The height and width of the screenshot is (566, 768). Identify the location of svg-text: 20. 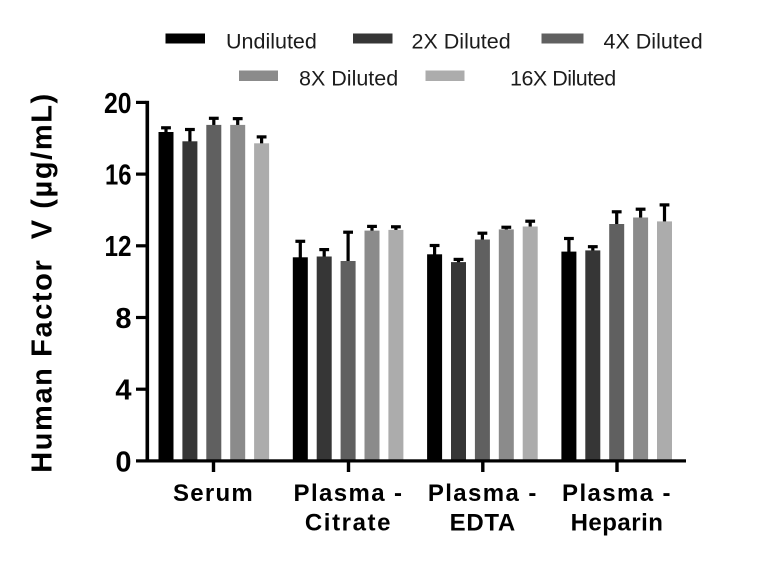
(118, 104).